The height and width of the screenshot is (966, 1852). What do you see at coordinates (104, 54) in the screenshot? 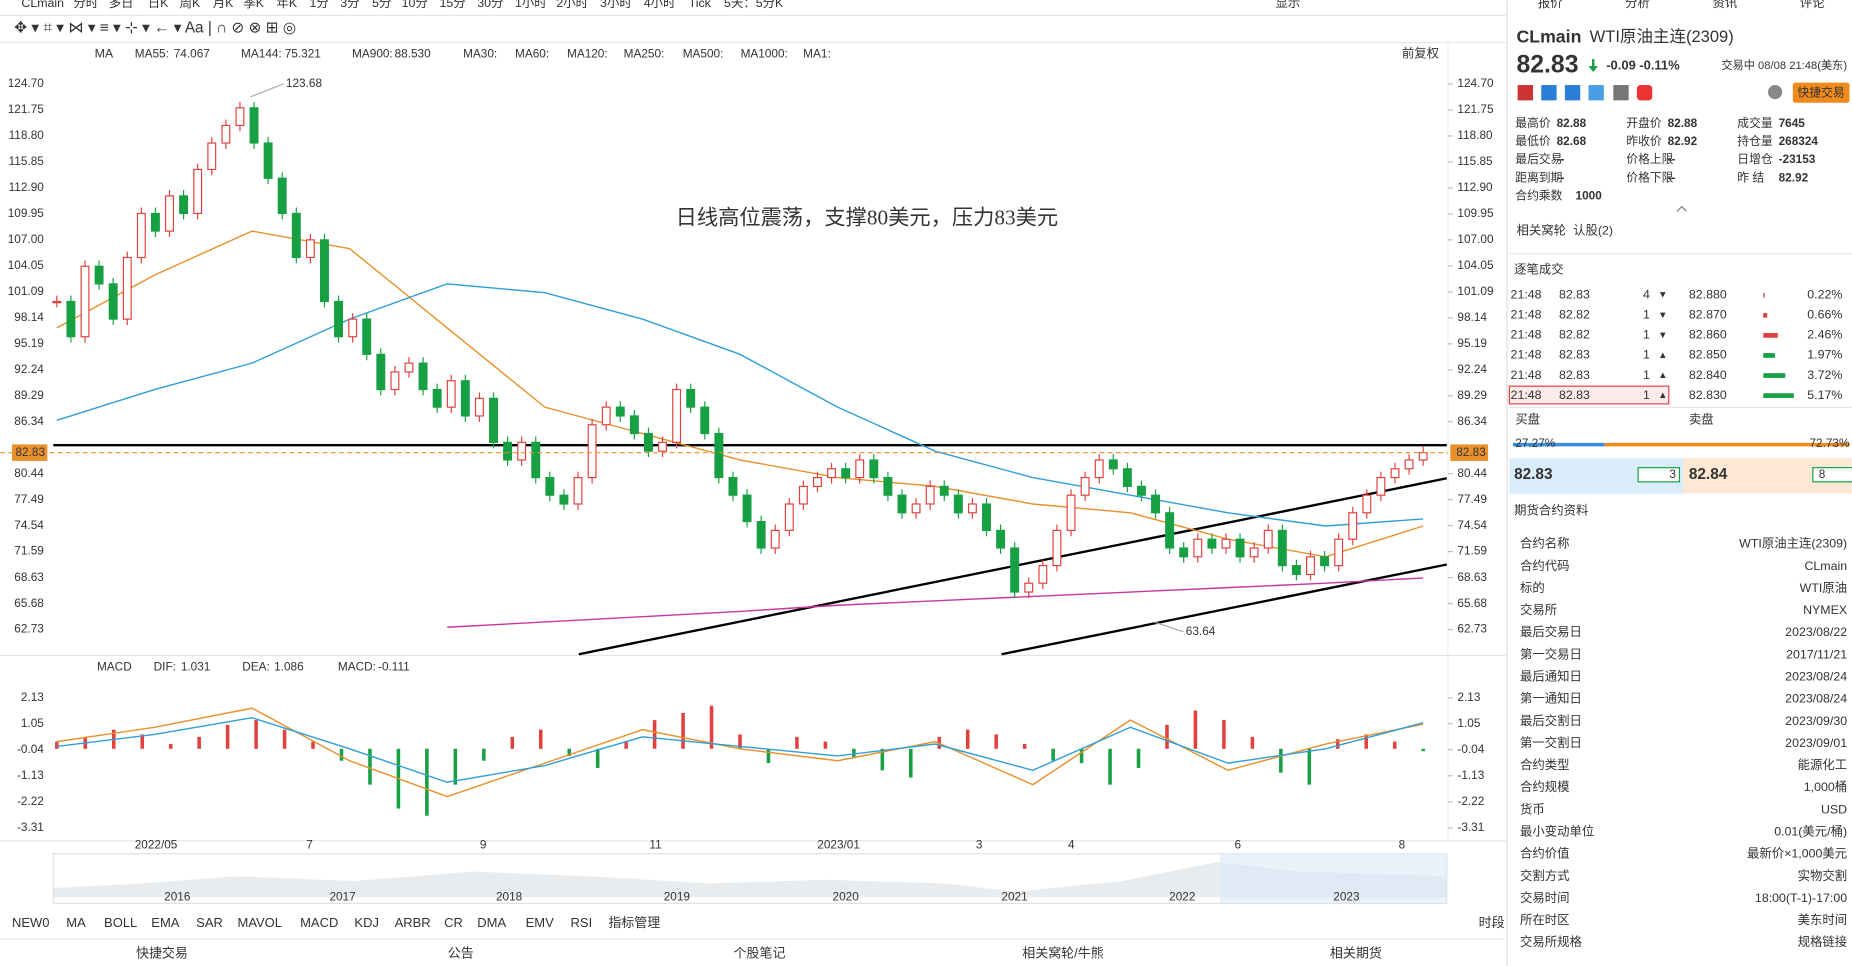
I see `legend-ma: MA` at bounding box center [104, 54].